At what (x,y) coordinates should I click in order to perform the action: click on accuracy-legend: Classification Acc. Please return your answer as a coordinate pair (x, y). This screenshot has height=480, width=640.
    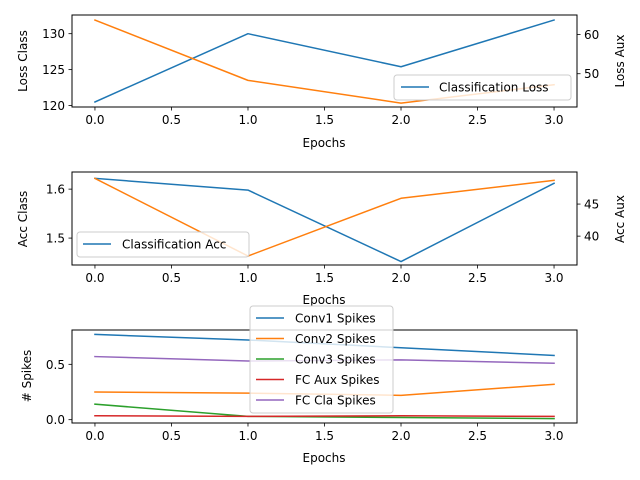
    Looking at the image, I should click on (163, 244).